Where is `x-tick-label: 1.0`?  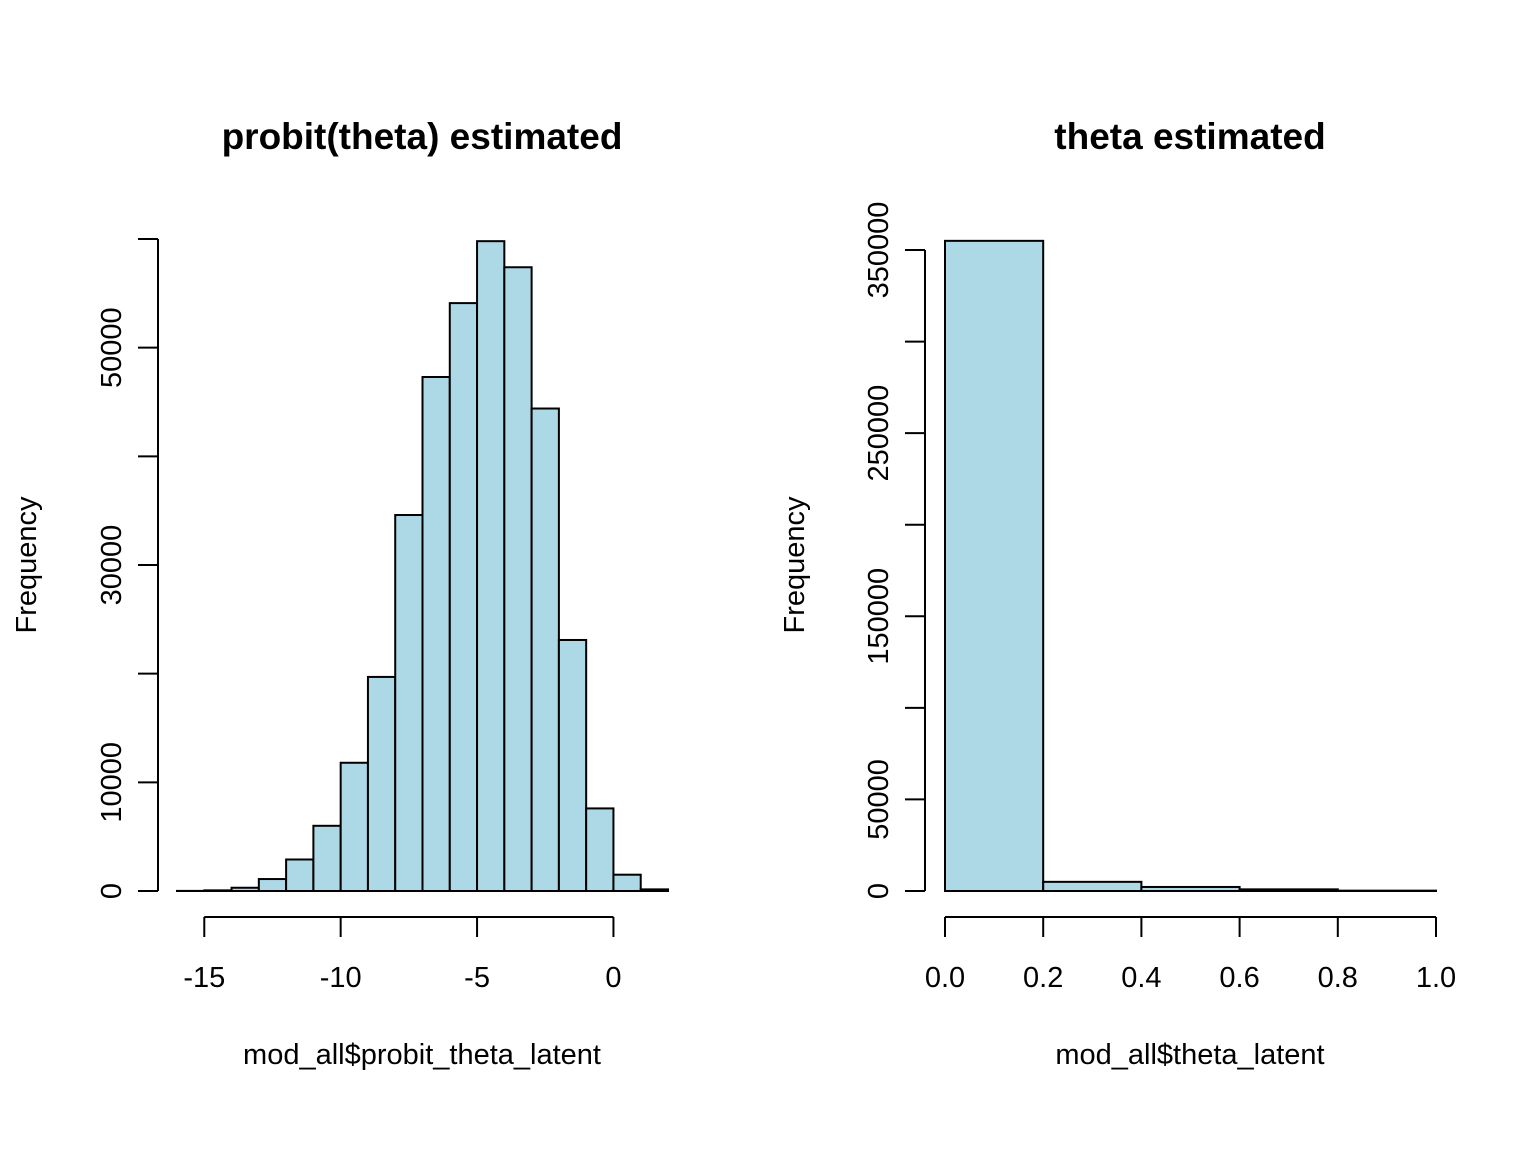 x-tick-label: 1.0 is located at coordinates (1436, 978).